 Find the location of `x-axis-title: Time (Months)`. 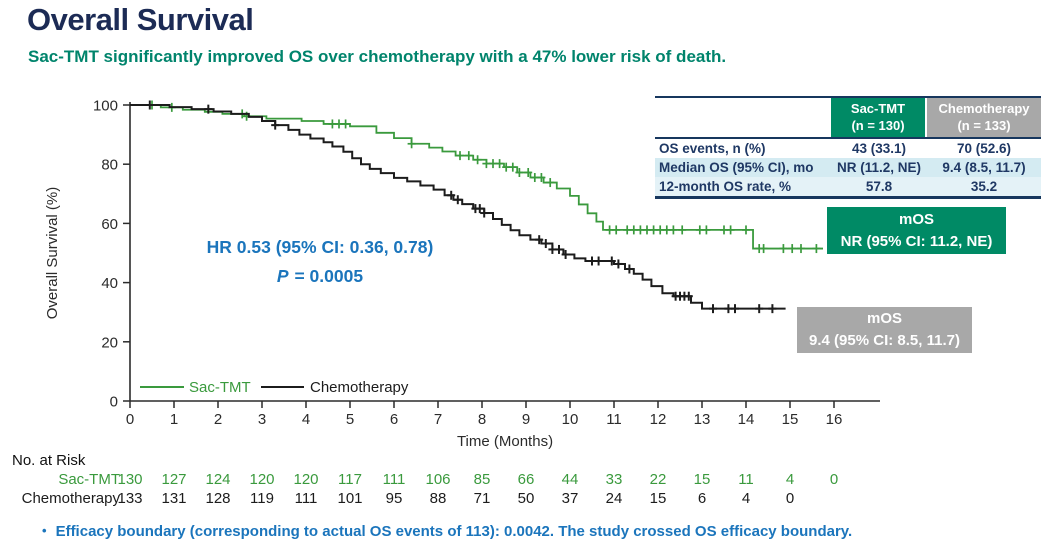

x-axis-title: Time (Months) is located at coordinates (505, 441).